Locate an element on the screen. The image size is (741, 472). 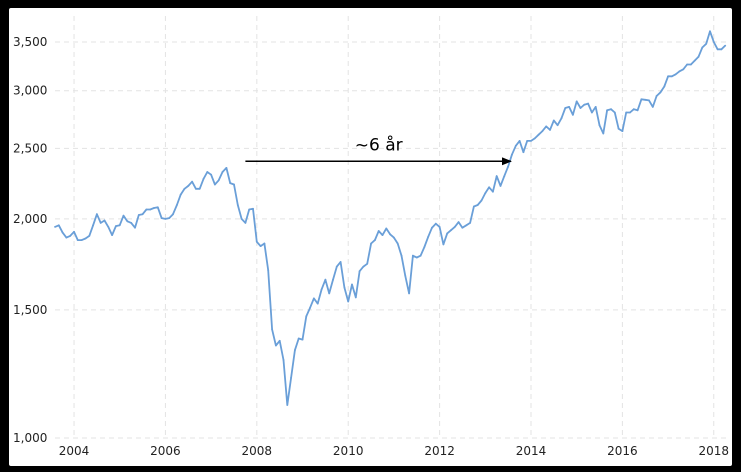
x-tick-label: 2014 is located at coordinates (531, 451).